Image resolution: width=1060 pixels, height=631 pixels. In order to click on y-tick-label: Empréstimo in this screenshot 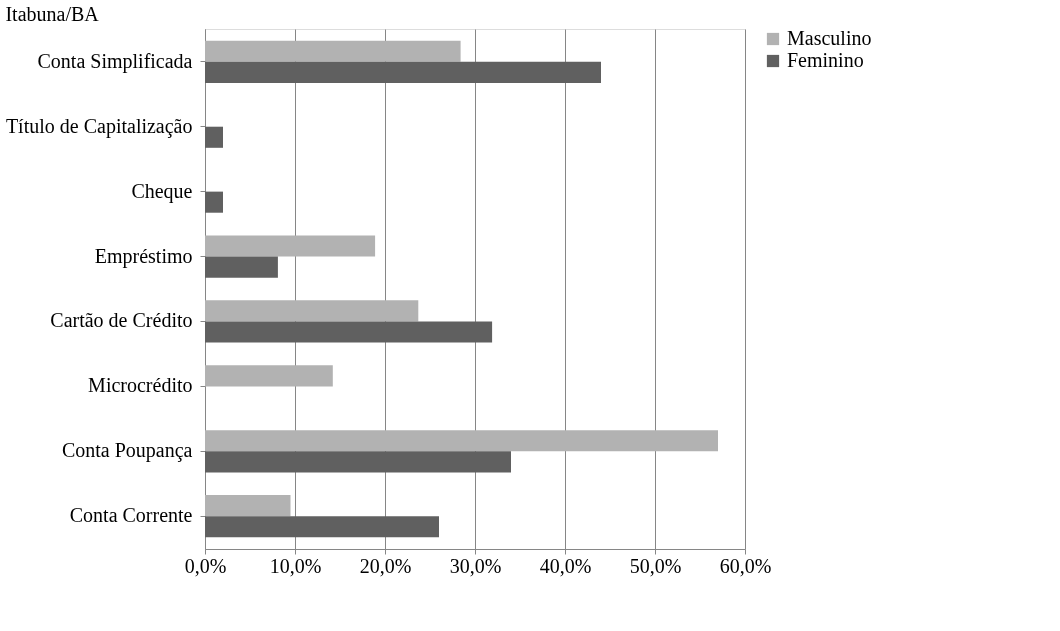, I will do `click(143, 256)`.